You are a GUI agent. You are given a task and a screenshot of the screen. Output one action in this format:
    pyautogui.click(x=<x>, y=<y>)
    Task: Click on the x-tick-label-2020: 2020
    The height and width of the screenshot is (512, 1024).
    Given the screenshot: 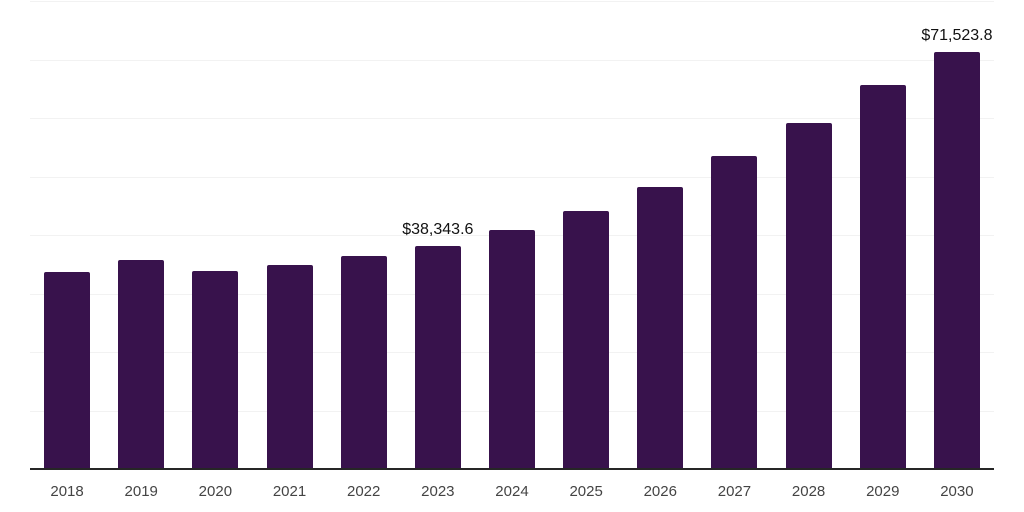 What is the action you would take?
    pyautogui.click(x=215, y=491)
    